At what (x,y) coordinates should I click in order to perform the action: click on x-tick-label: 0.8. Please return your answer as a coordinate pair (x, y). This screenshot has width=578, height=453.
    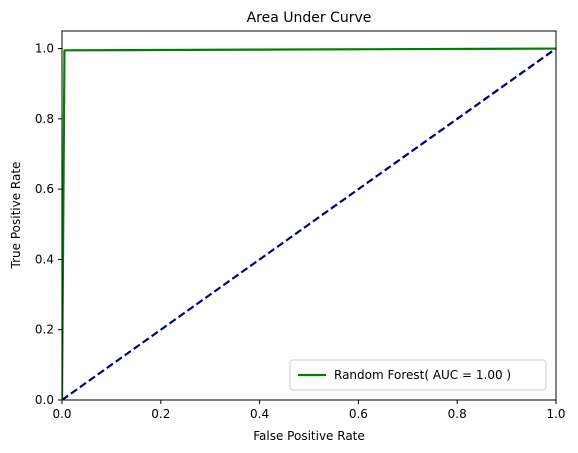
    Looking at the image, I should click on (457, 414).